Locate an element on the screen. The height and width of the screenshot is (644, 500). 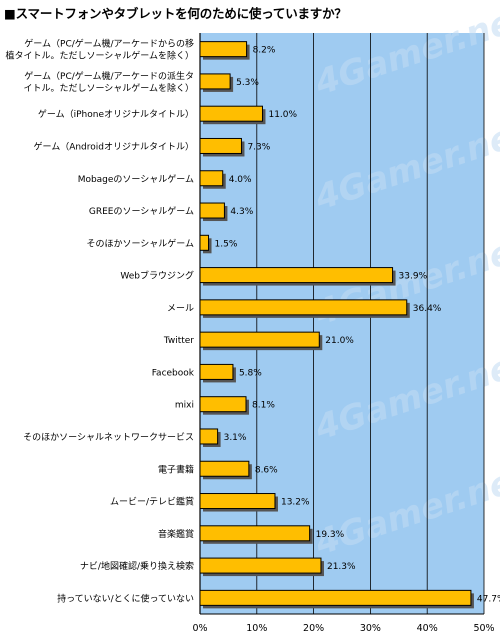
data-label: 4.0% is located at coordinates (240, 180).